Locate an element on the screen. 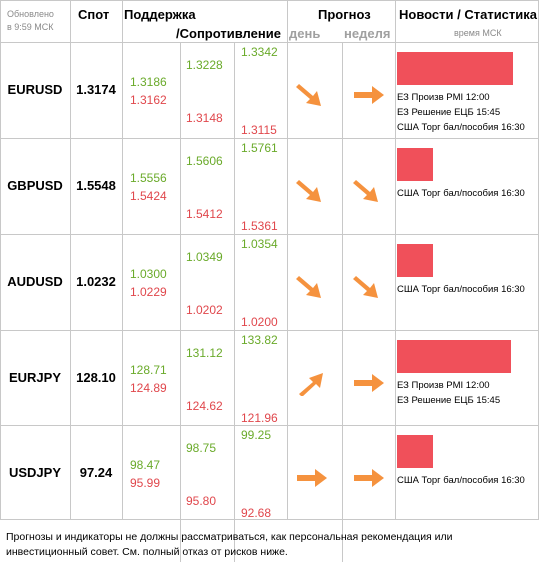 This screenshot has height=565, width=539. support-2-value: 1.5606 is located at coordinates (204, 161).